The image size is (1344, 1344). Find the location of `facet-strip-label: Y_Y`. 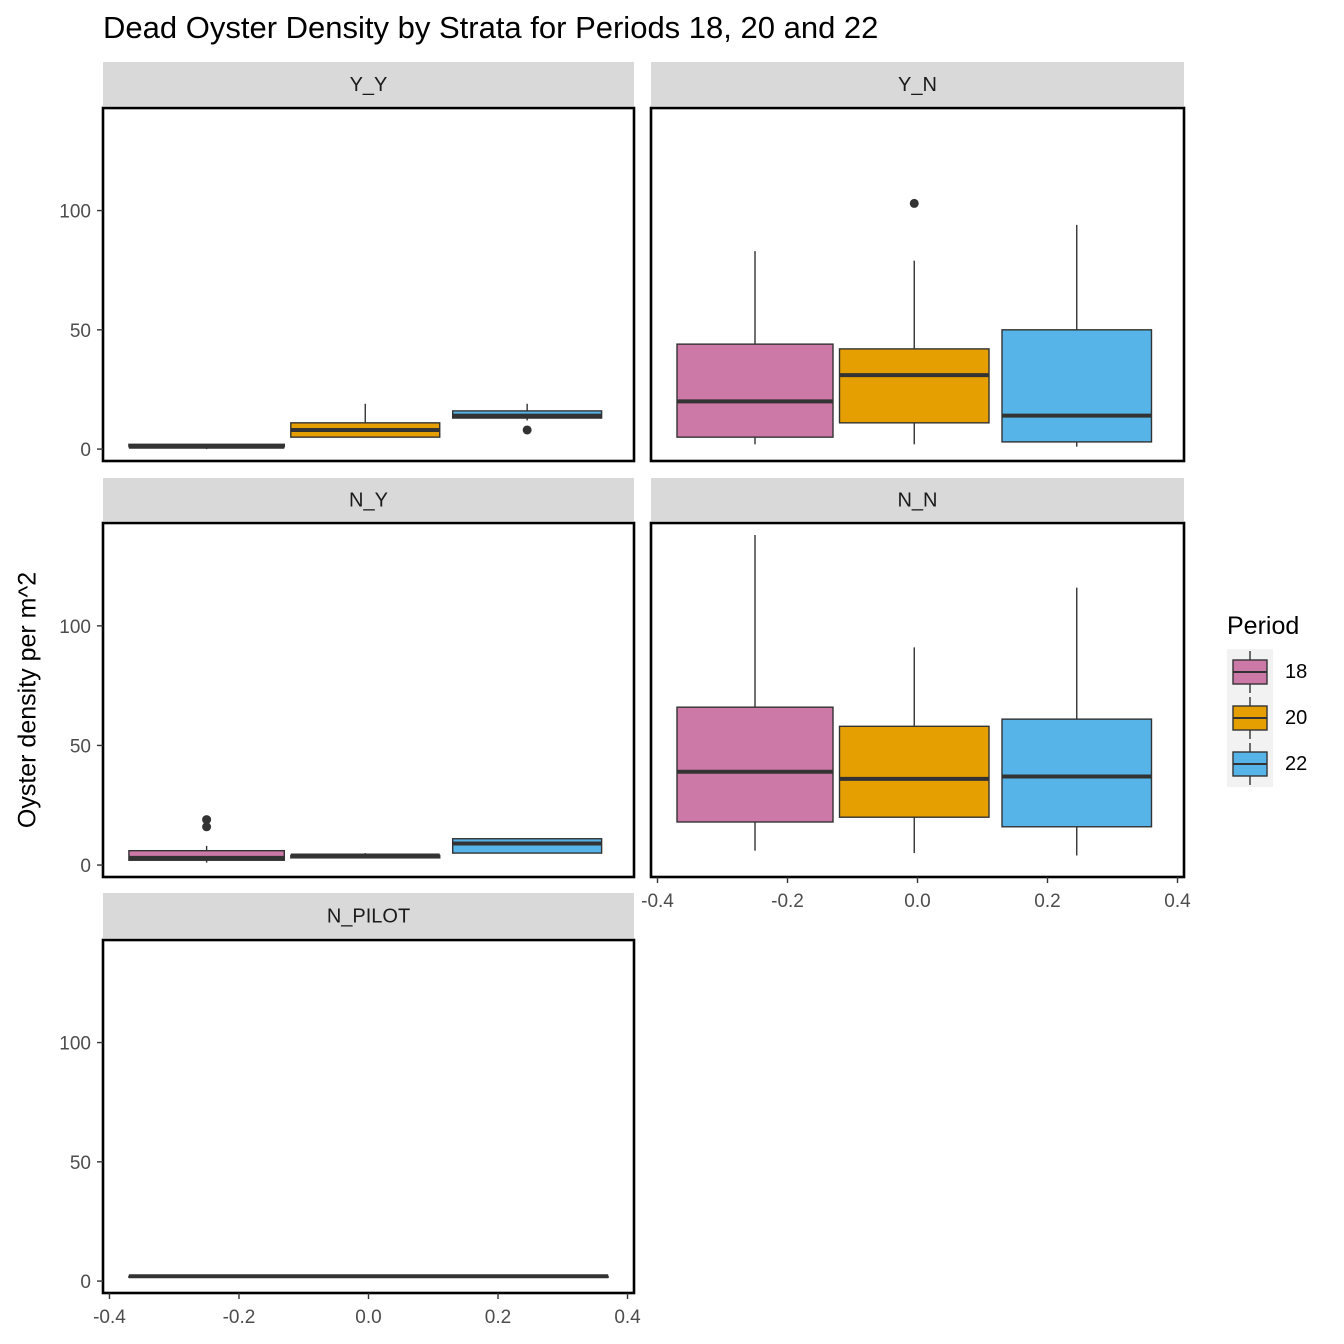

facet-strip-label: Y_Y is located at coordinates (369, 85).